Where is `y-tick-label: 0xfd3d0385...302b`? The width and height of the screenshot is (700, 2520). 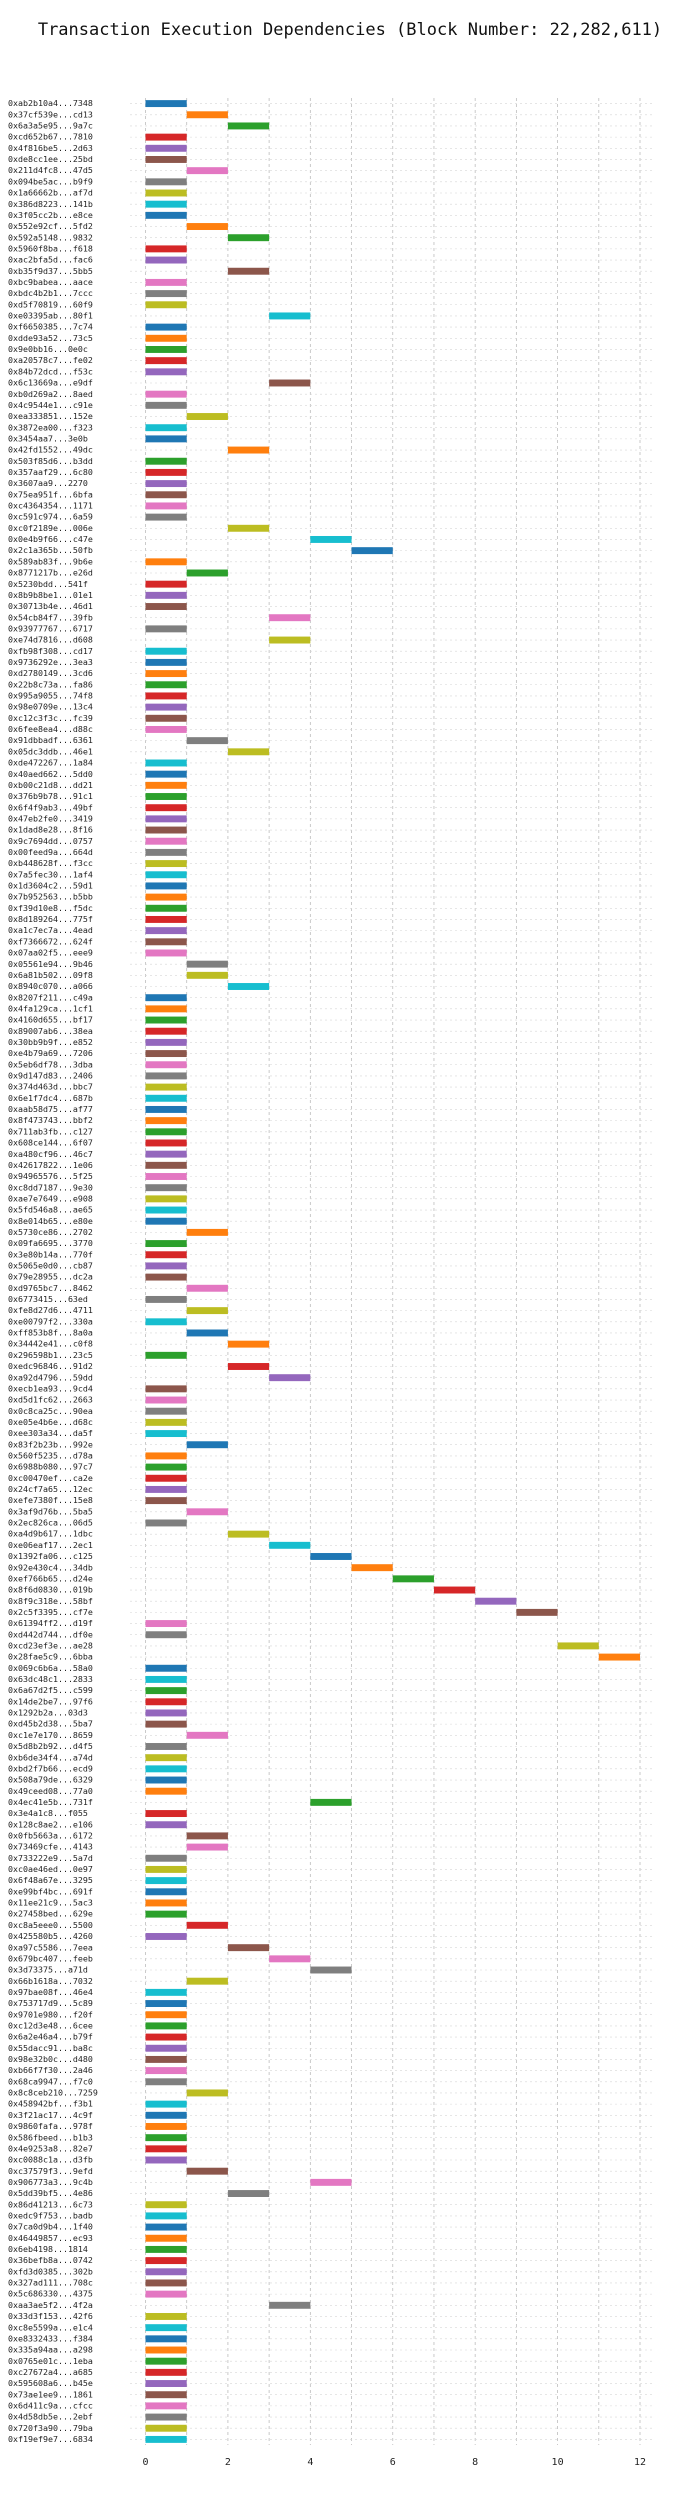 y-tick-label: 0xfd3d0385...302b is located at coordinates (50, 2271).